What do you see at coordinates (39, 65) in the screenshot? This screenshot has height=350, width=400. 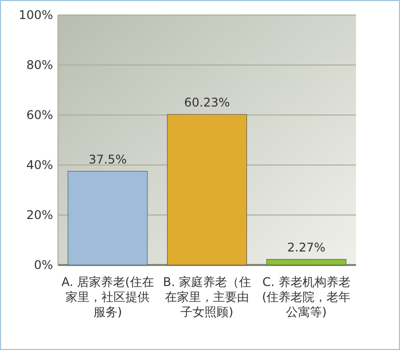 I see `y-tick-label: 80%` at bounding box center [39, 65].